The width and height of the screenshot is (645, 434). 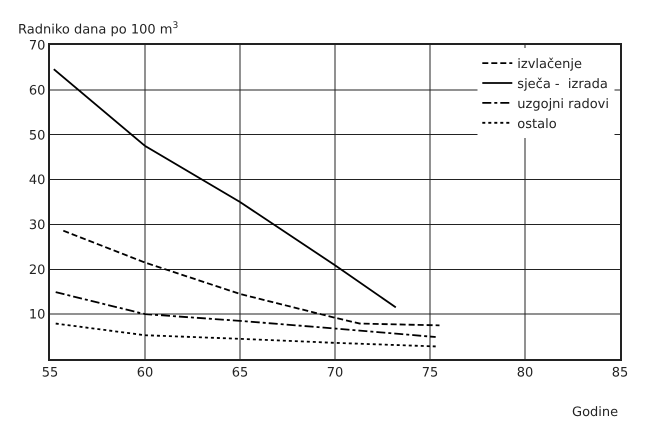 What do you see at coordinates (240, 373) in the screenshot?
I see `x-tick-label: 65` at bounding box center [240, 373].